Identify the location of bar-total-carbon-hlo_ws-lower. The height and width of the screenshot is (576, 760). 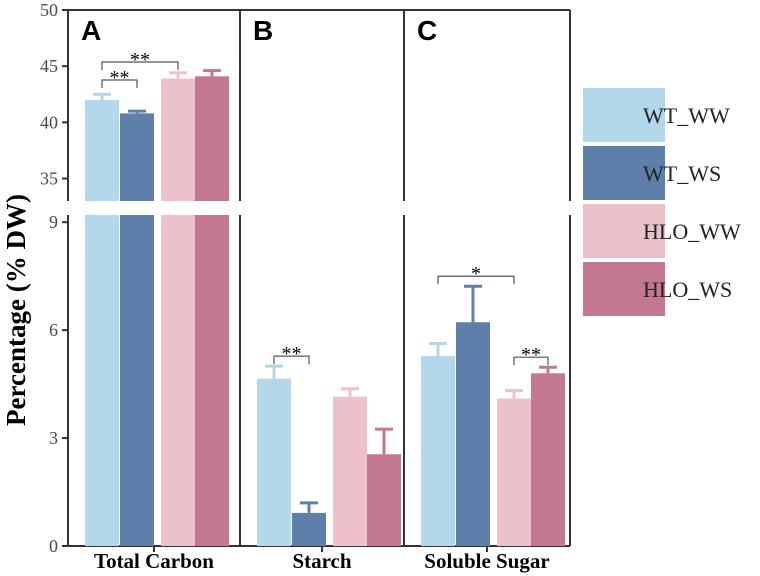
(212, 380).